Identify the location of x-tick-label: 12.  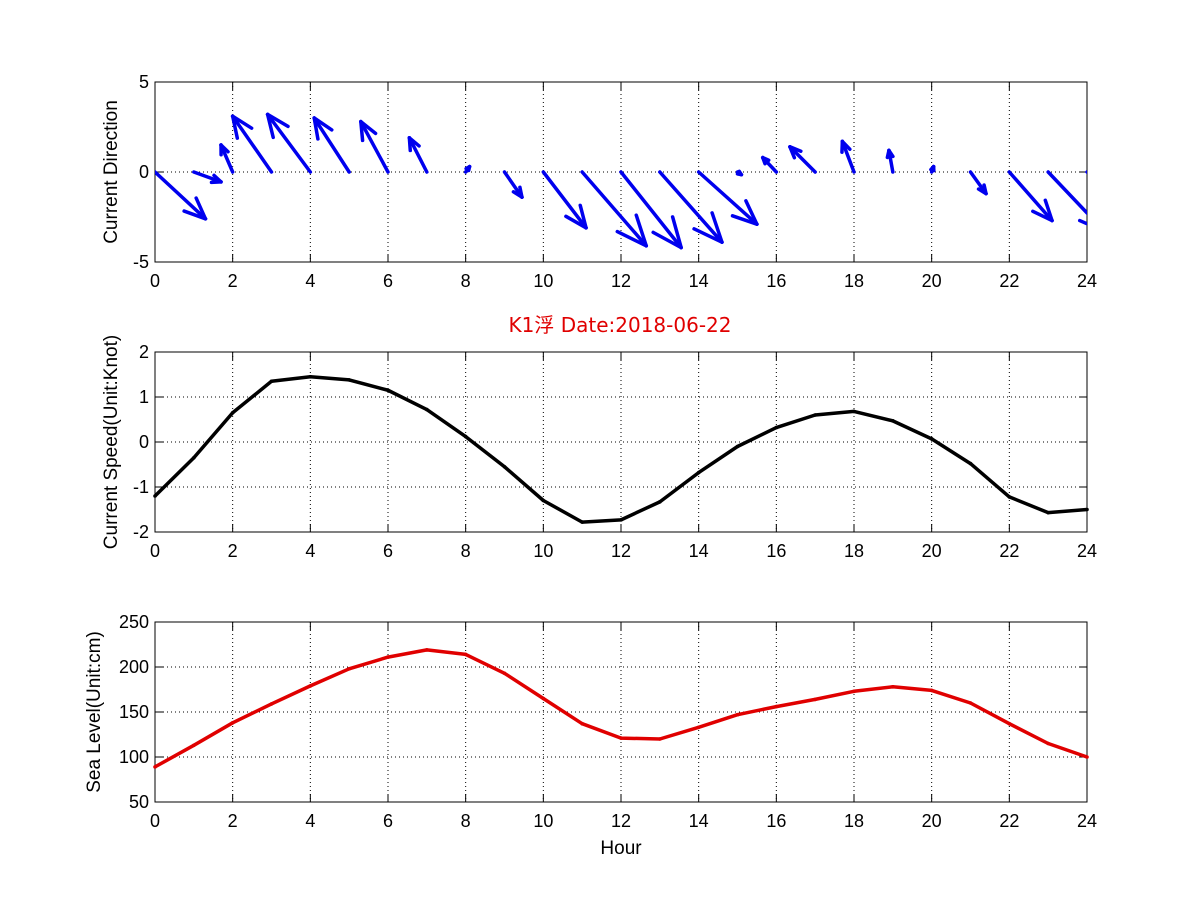
(621, 281).